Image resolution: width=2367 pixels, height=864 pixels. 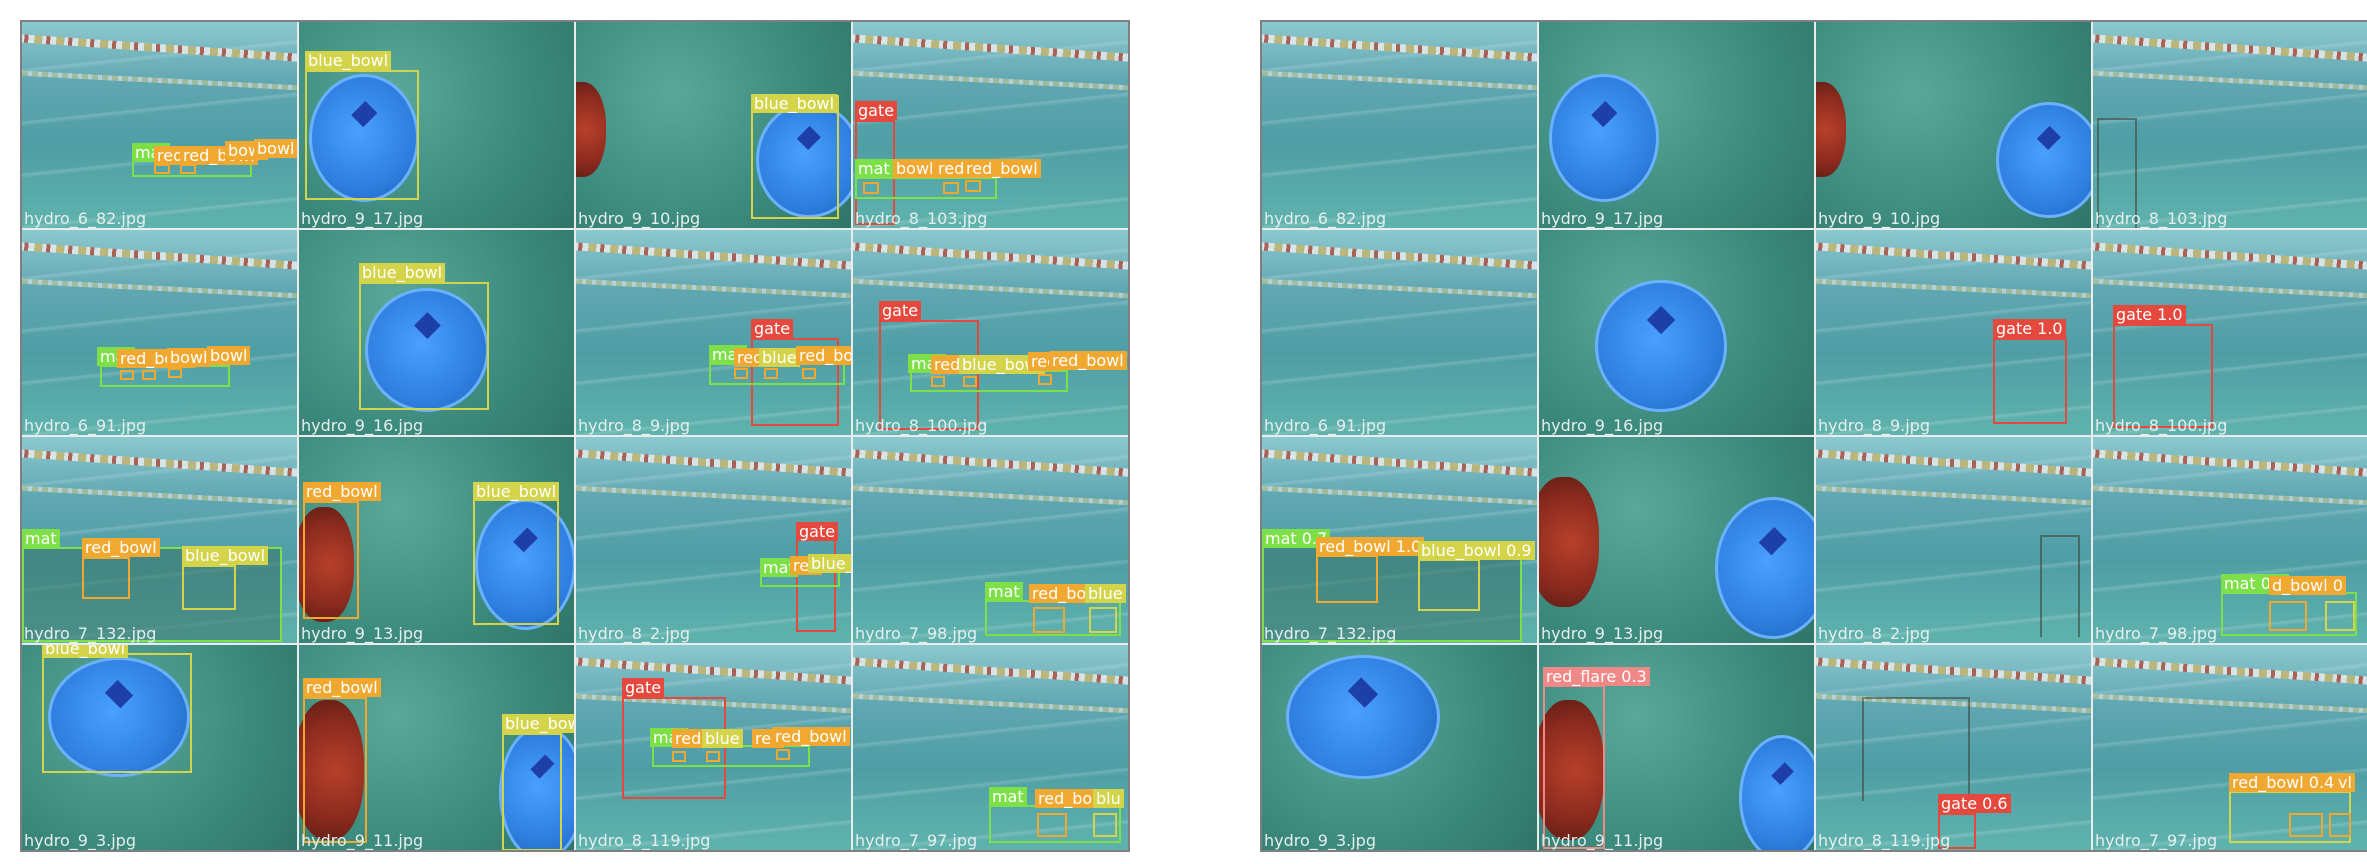 What do you see at coordinates (2230, 747) in the screenshot?
I see `image-tile: red_bowl 0.4 vl hydro_7_97.jpg` at bounding box center [2230, 747].